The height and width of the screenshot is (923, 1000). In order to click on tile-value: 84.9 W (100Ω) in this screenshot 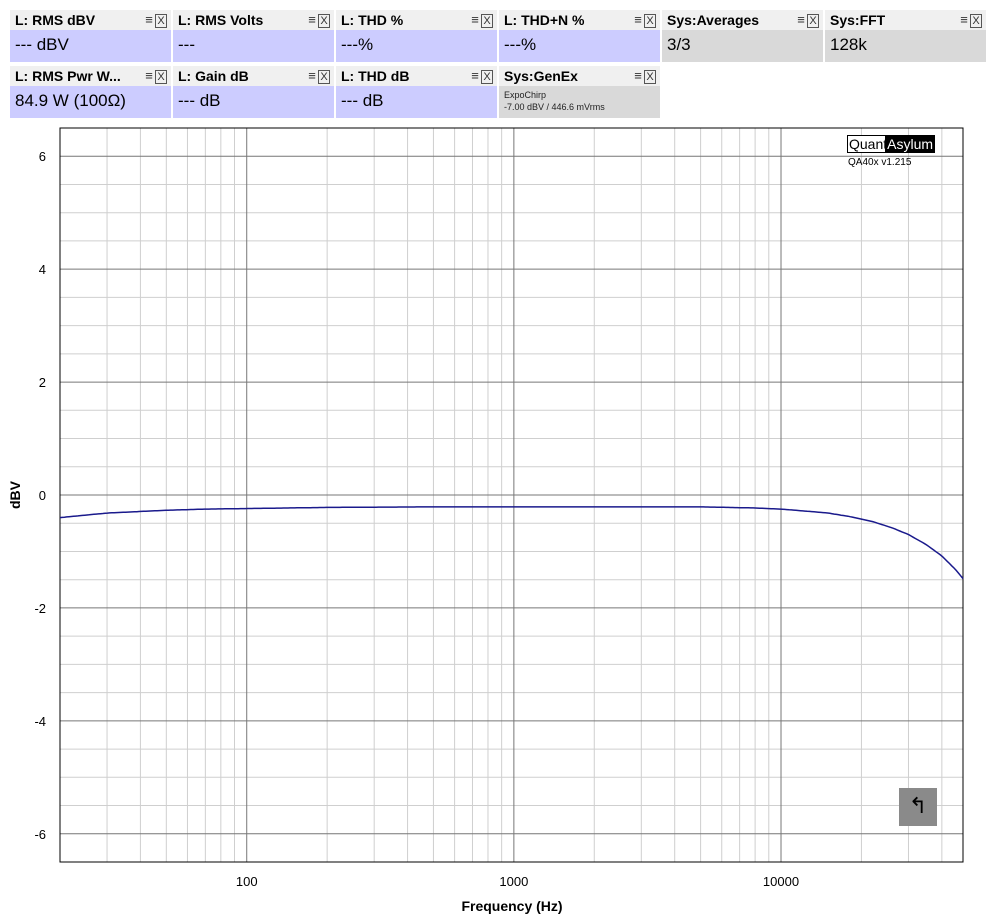, I will do `click(70, 100)`.